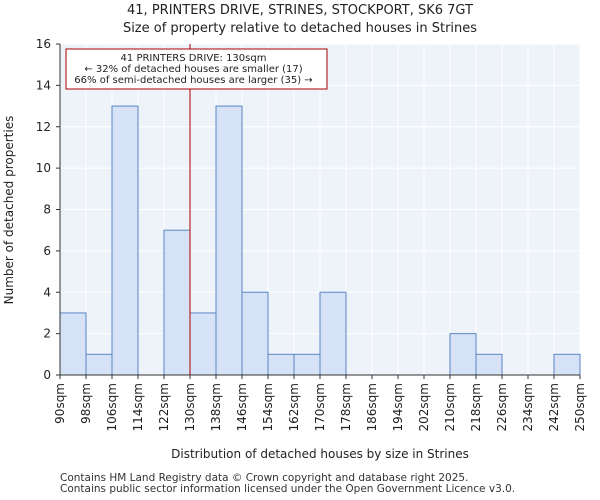 This screenshot has width=600, height=500. I want to click on x-tick-label-1: 98sqm, so click(86, 403).